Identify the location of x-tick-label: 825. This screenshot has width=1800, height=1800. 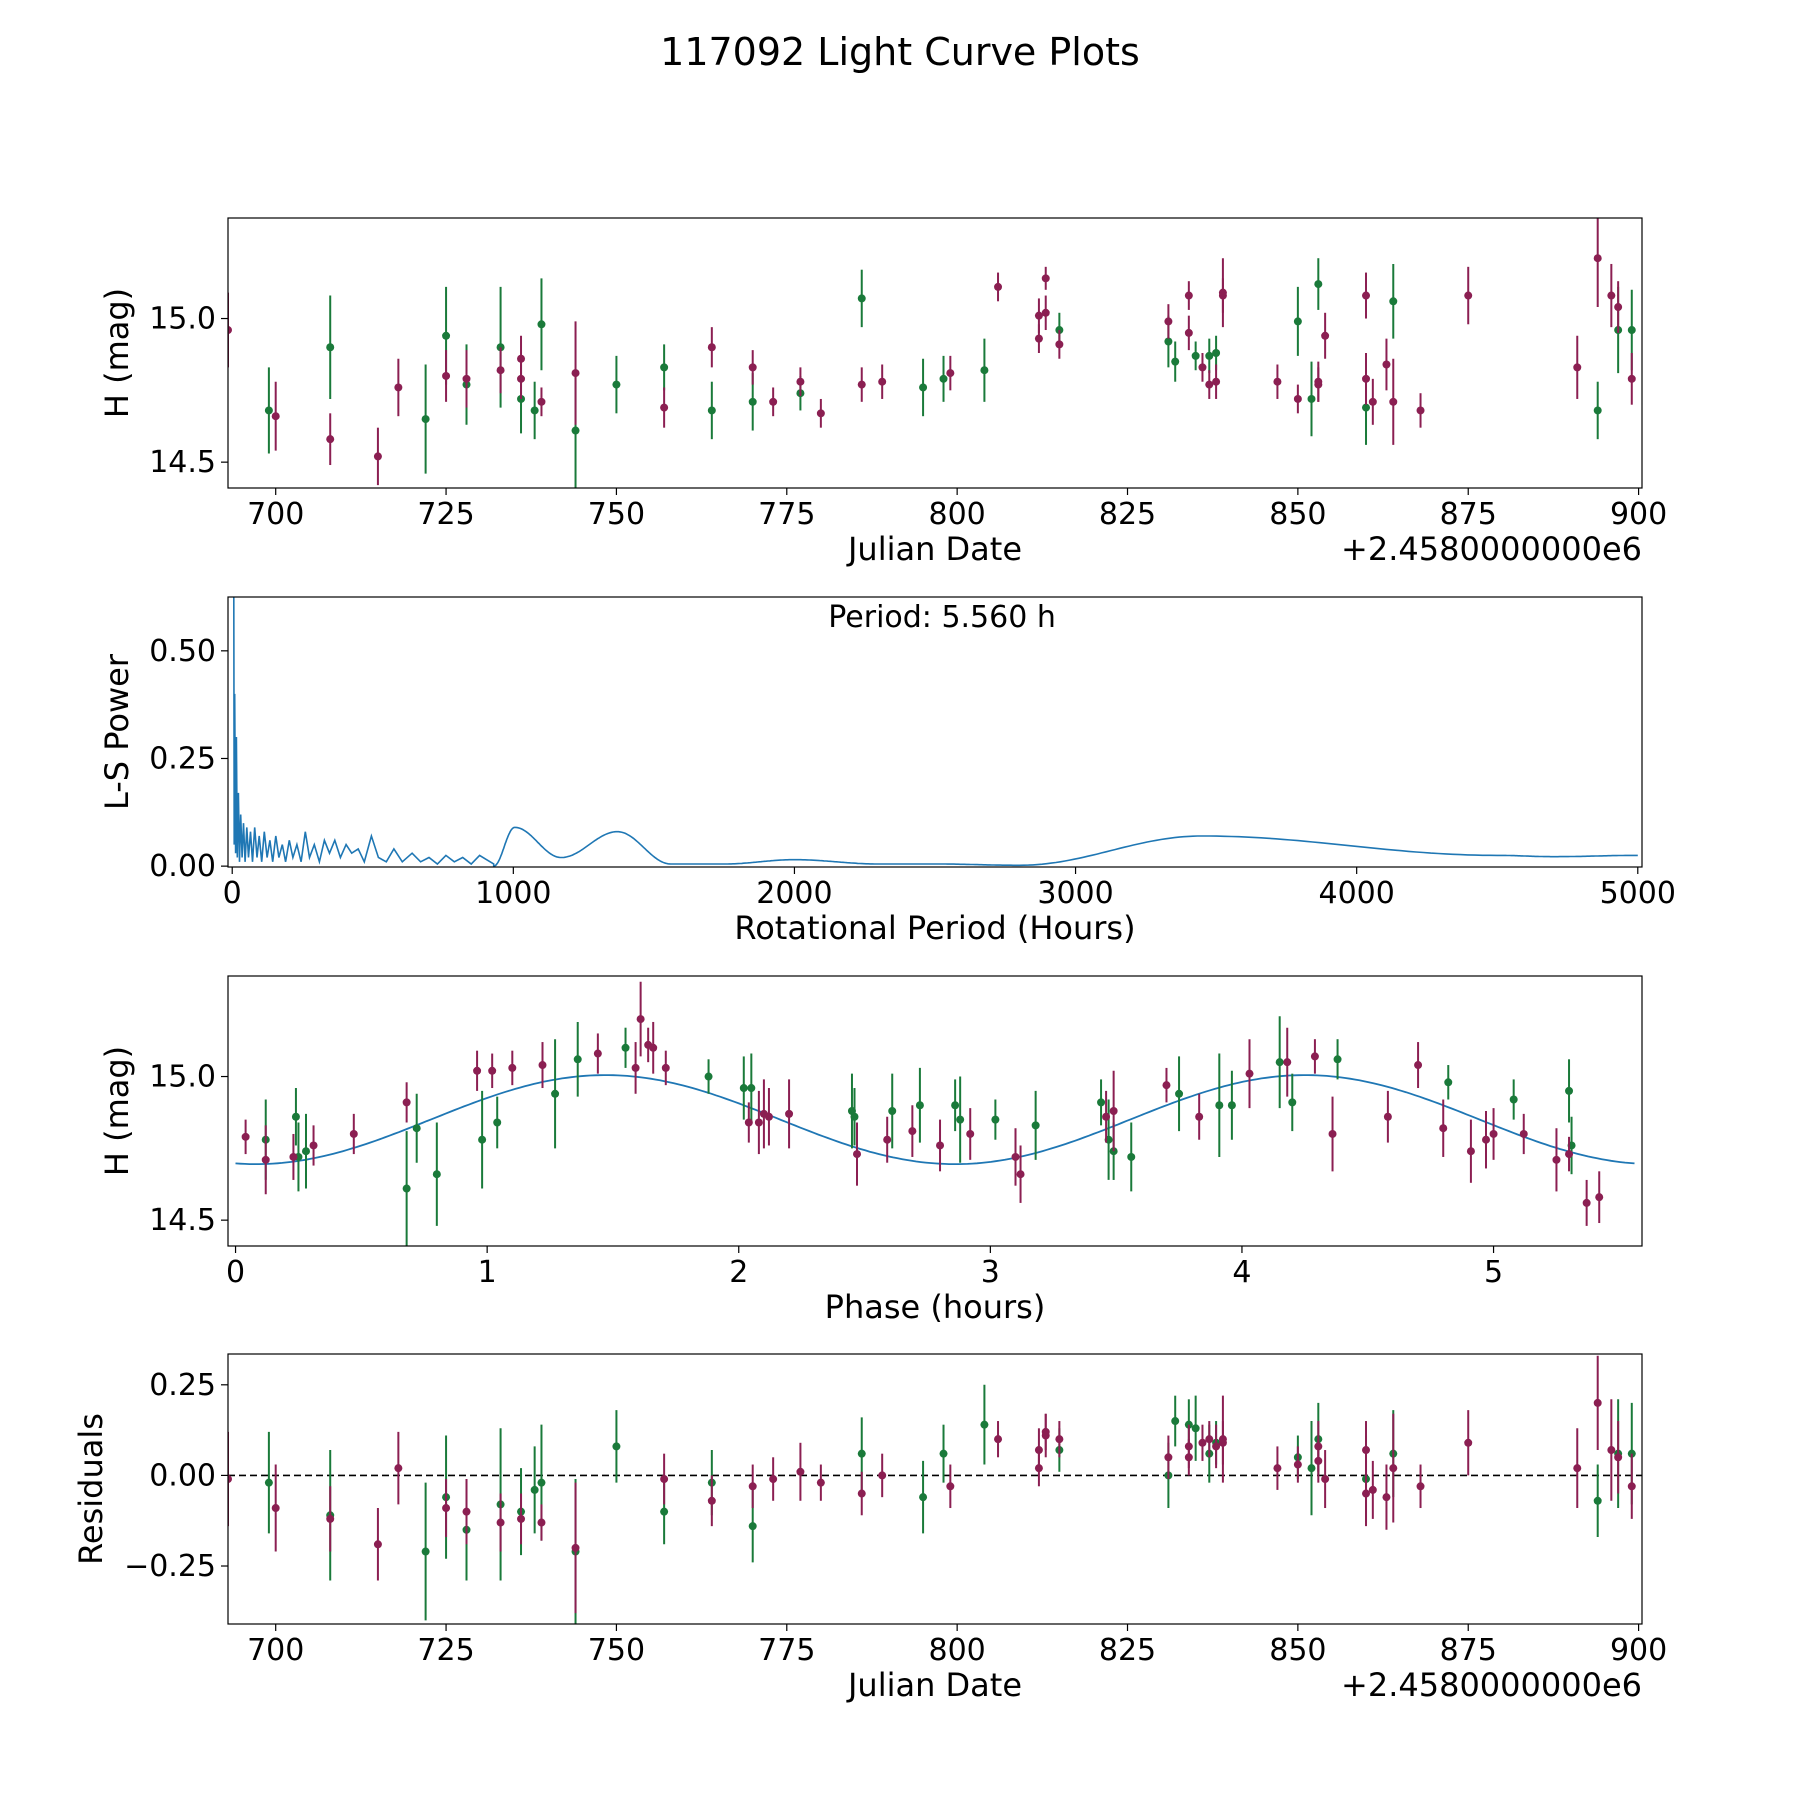
(1127, 514).